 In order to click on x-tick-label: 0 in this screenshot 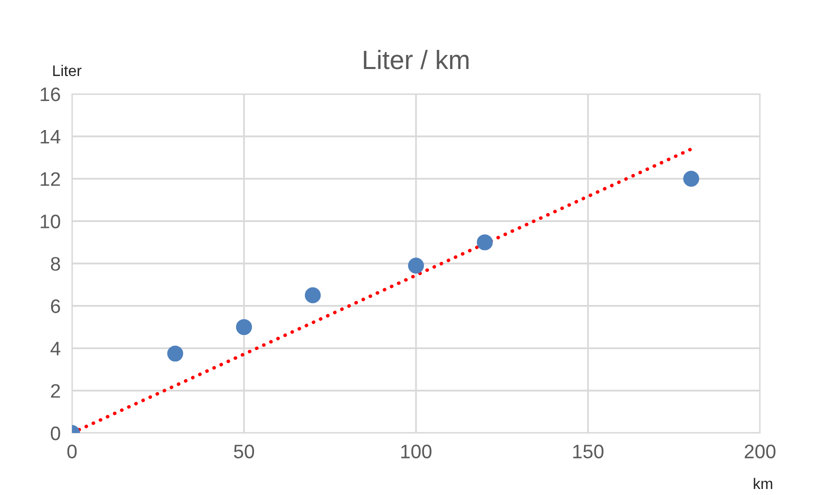, I will do `click(72, 451)`.